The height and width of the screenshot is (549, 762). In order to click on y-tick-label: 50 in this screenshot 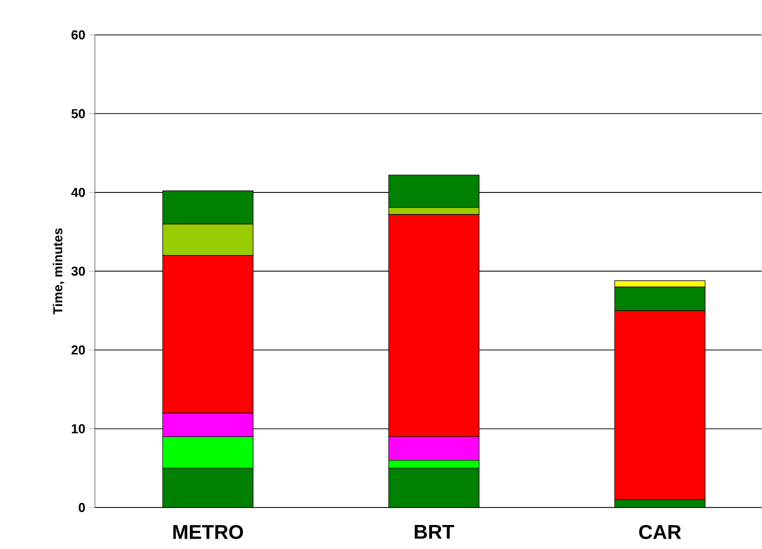, I will do `click(78, 113)`.